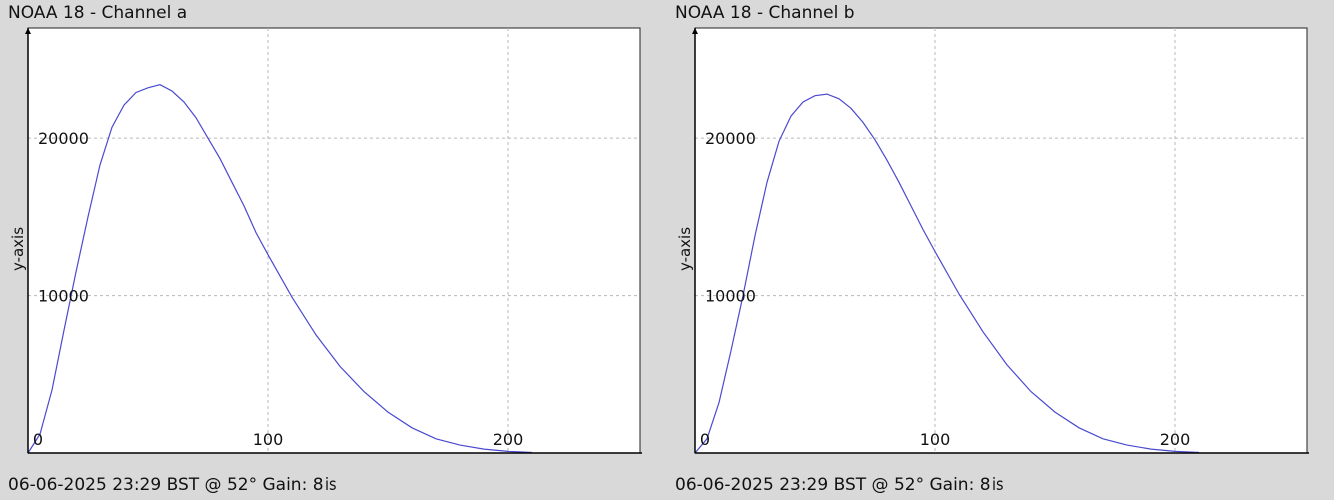 This screenshot has width=1334, height=500. What do you see at coordinates (765, 13) in the screenshot?
I see `chart-title: NOAA 18 - Channel b` at bounding box center [765, 13].